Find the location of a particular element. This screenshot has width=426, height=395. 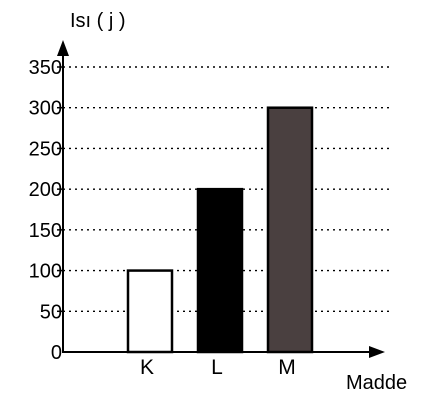

y-tick-label: 350 is located at coordinates (45, 68).